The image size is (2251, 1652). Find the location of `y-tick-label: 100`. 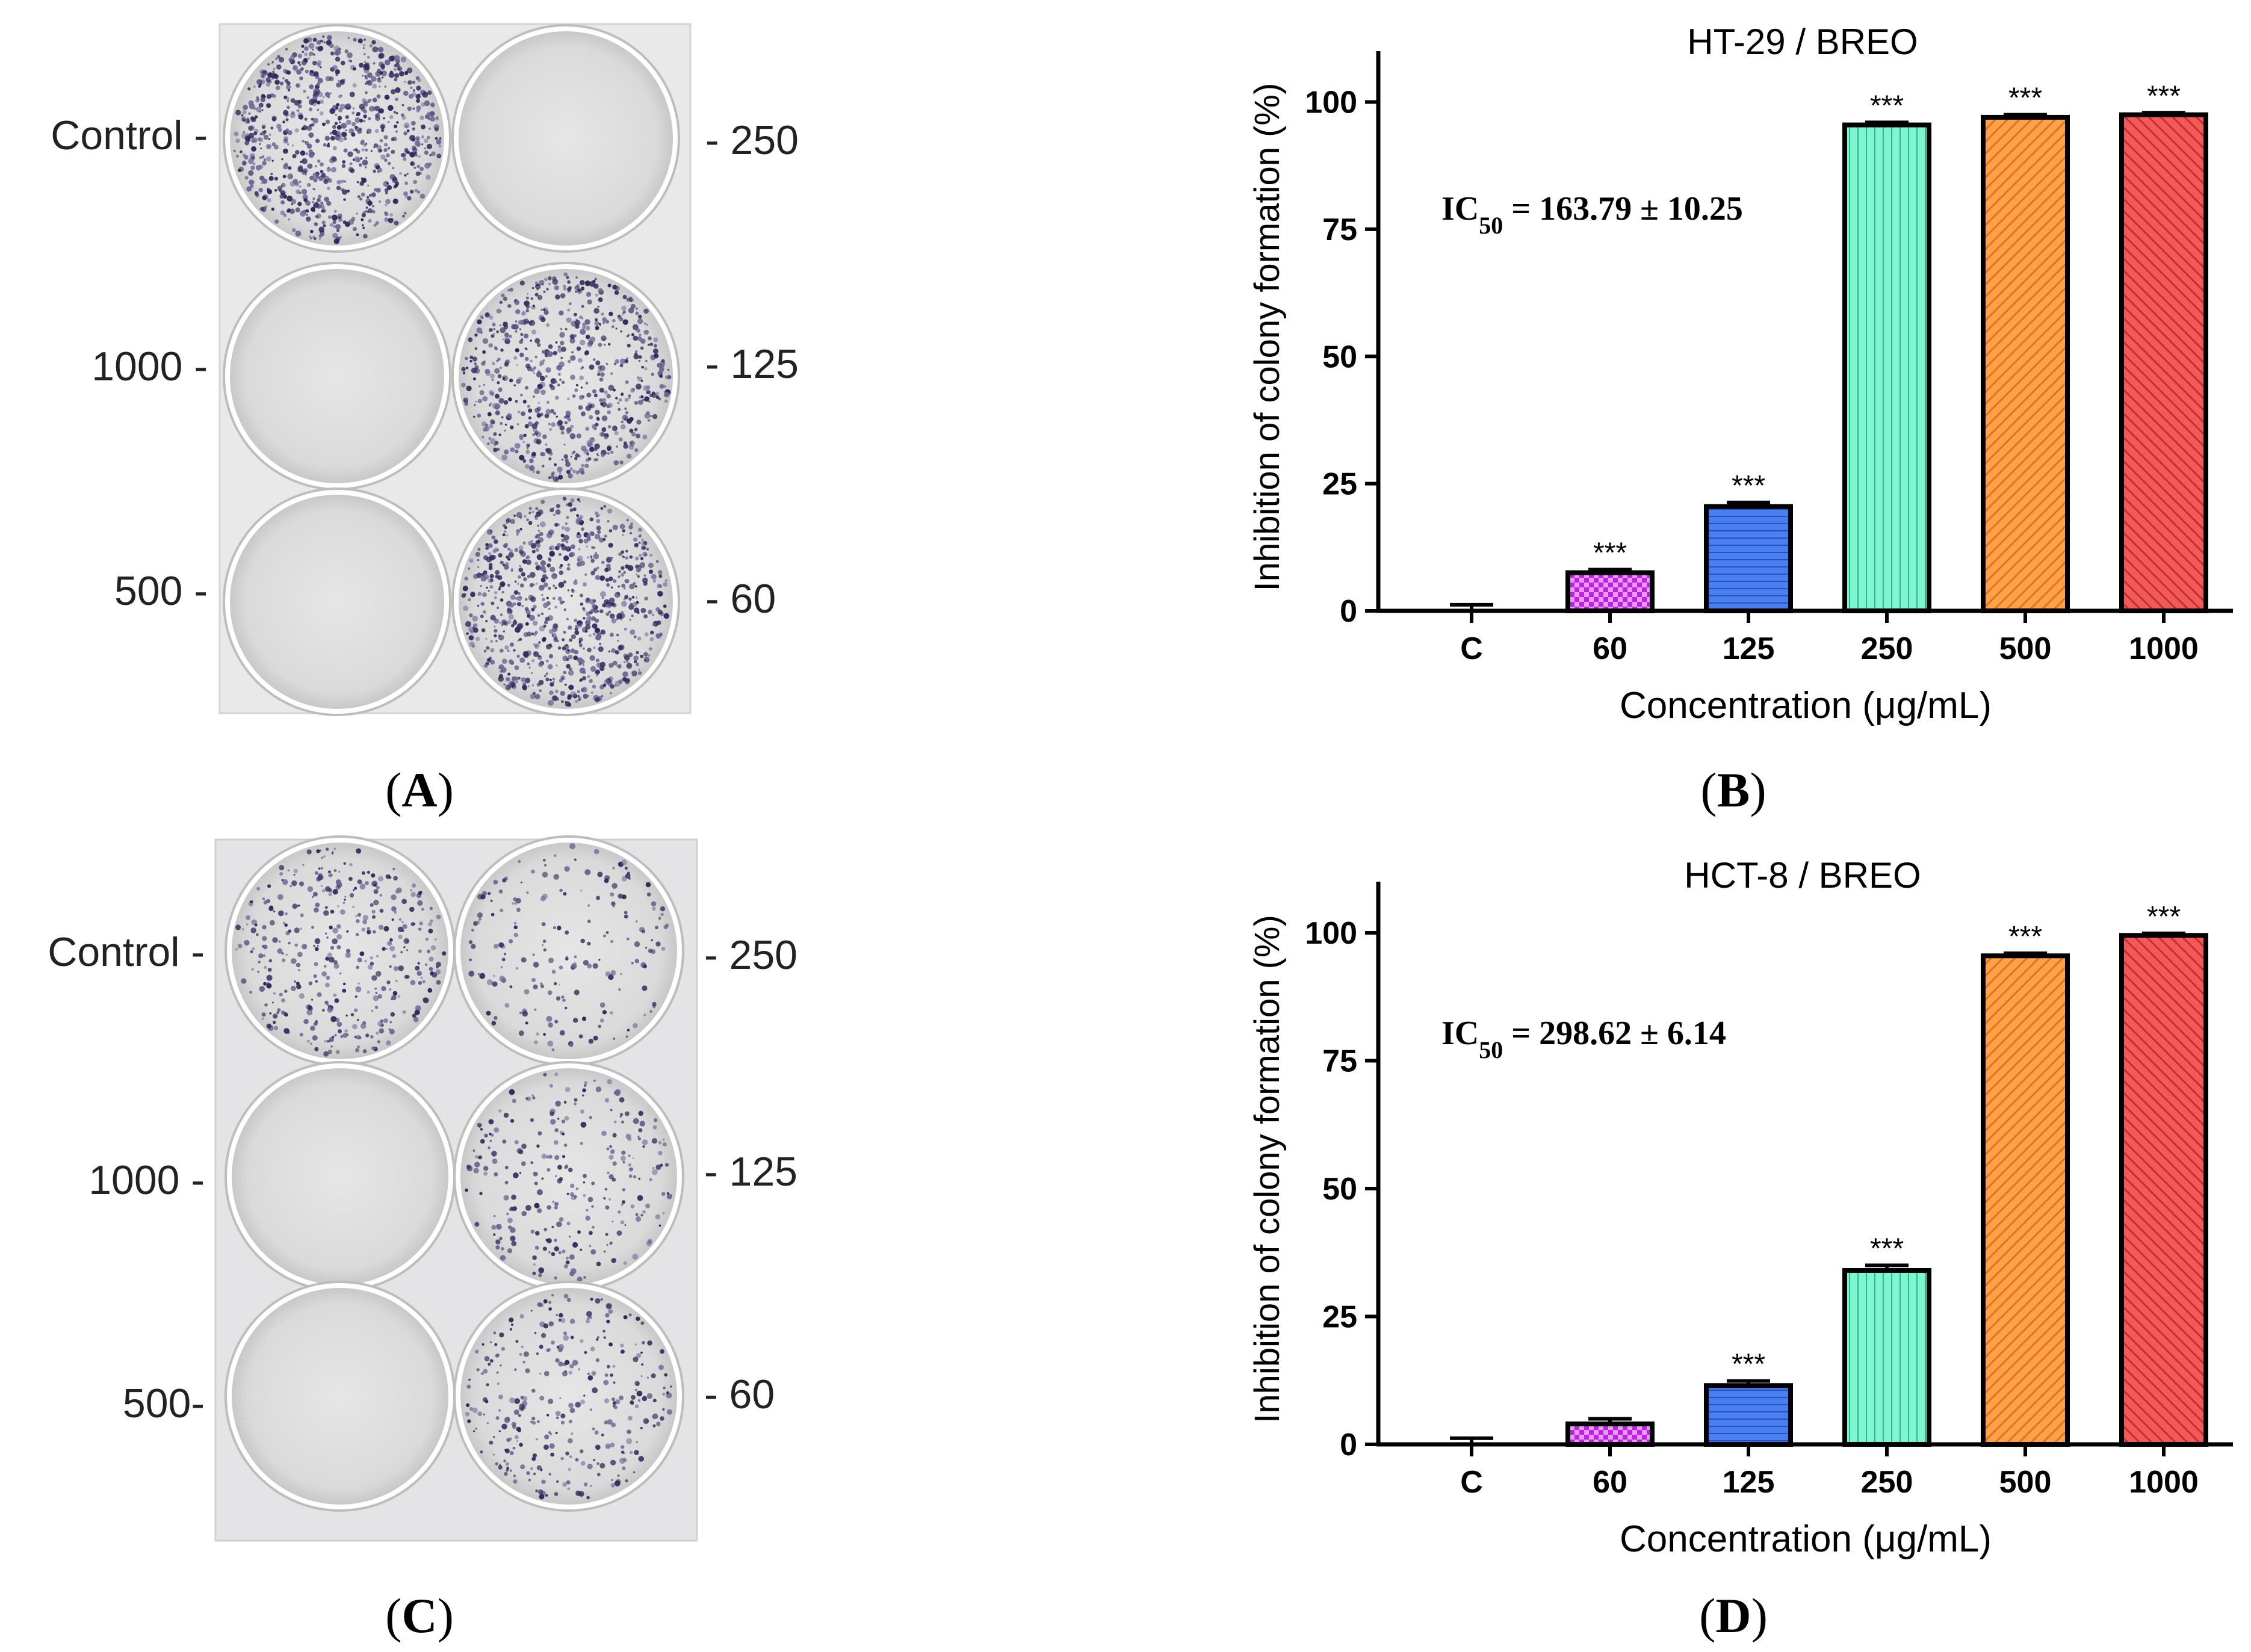

y-tick-label: 100 is located at coordinates (1331, 103).